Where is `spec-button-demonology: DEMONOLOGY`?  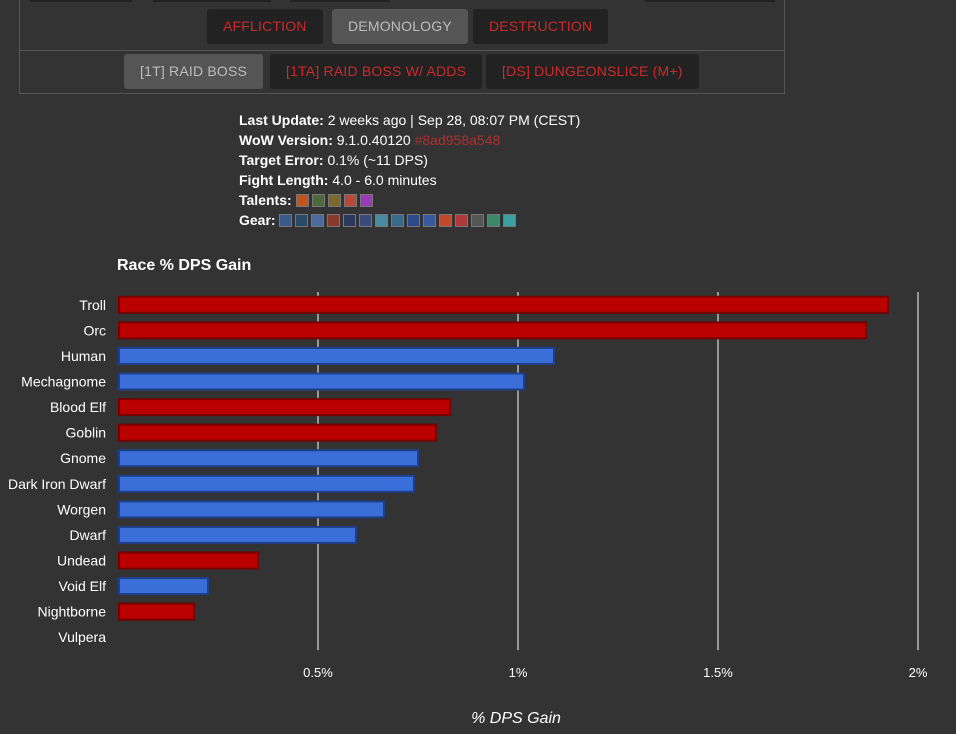 spec-button-demonology: DEMONOLOGY is located at coordinates (400, 26).